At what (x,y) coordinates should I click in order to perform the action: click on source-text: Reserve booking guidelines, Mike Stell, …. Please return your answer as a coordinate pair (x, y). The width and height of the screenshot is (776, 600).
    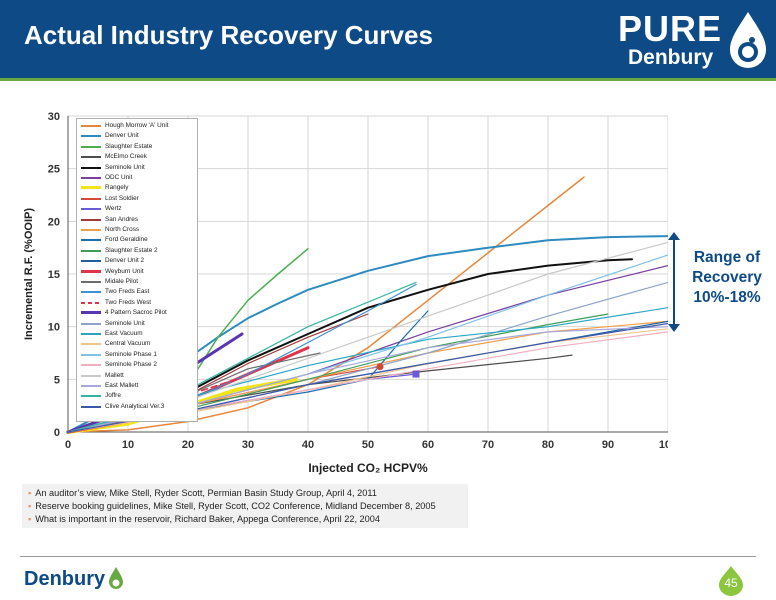
    Looking at the image, I should click on (235, 506).